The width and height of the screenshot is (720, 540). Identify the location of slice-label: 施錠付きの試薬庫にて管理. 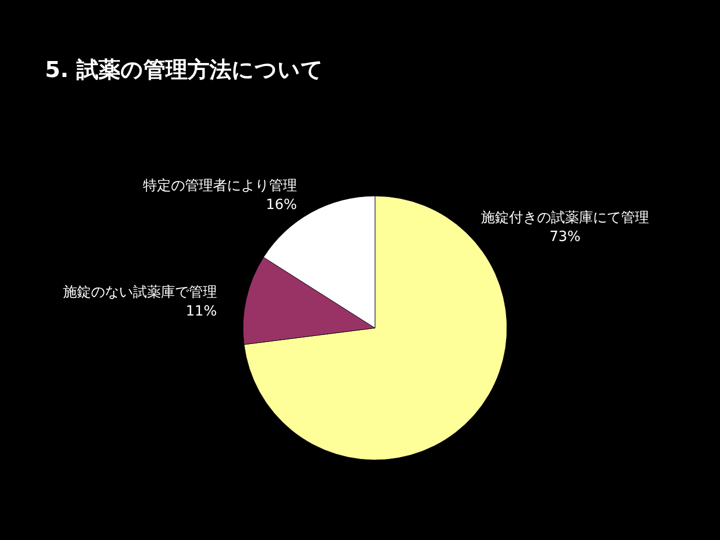
(565, 218).